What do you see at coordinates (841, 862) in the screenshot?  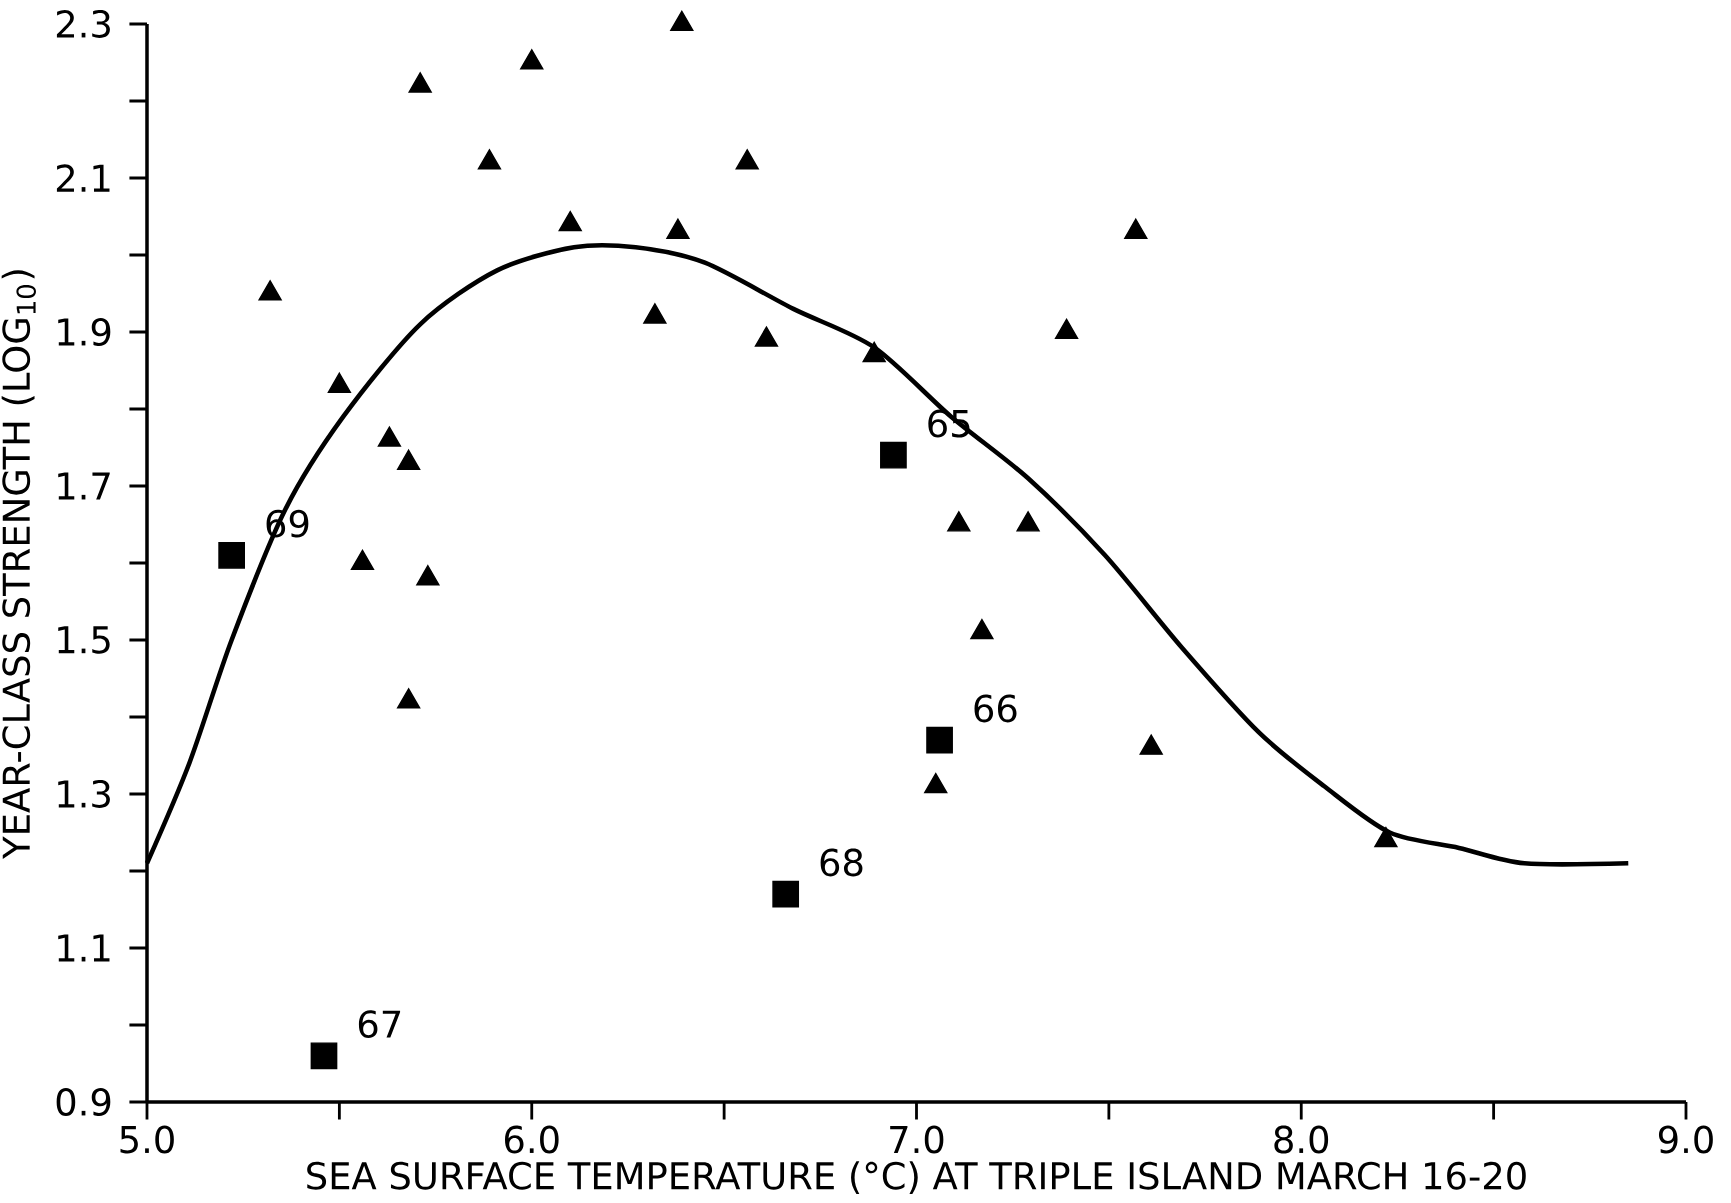 I see `annotation: 68` at bounding box center [841, 862].